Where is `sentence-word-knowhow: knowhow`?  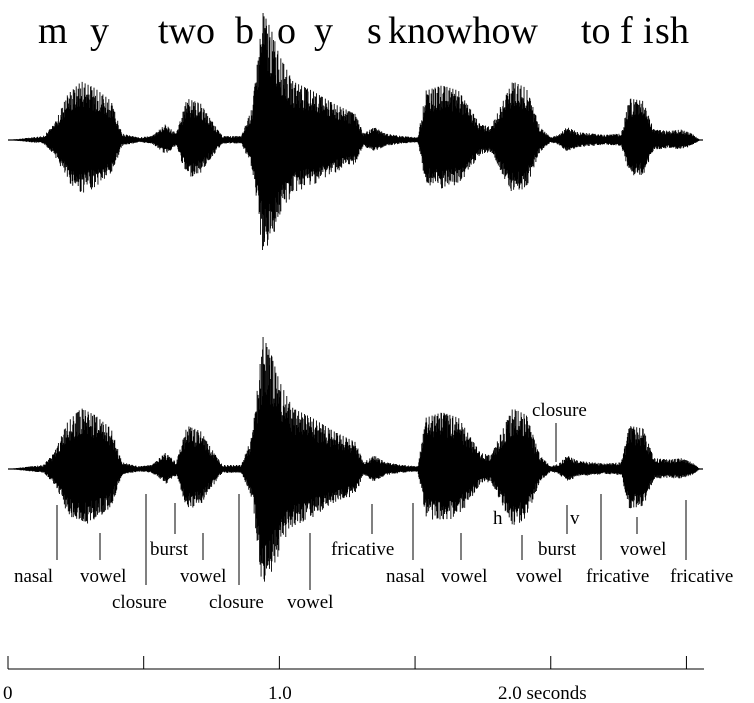 sentence-word-knowhow: knowhow is located at coordinates (463, 31).